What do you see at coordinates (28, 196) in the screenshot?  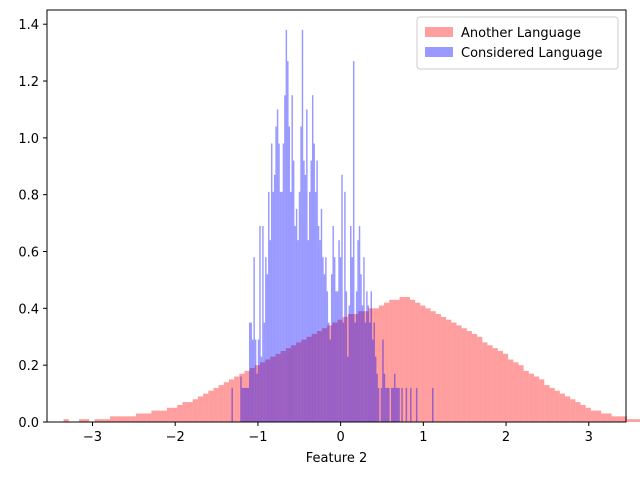 I see `y-tick-label: 0.8` at bounding box center [28, 196].